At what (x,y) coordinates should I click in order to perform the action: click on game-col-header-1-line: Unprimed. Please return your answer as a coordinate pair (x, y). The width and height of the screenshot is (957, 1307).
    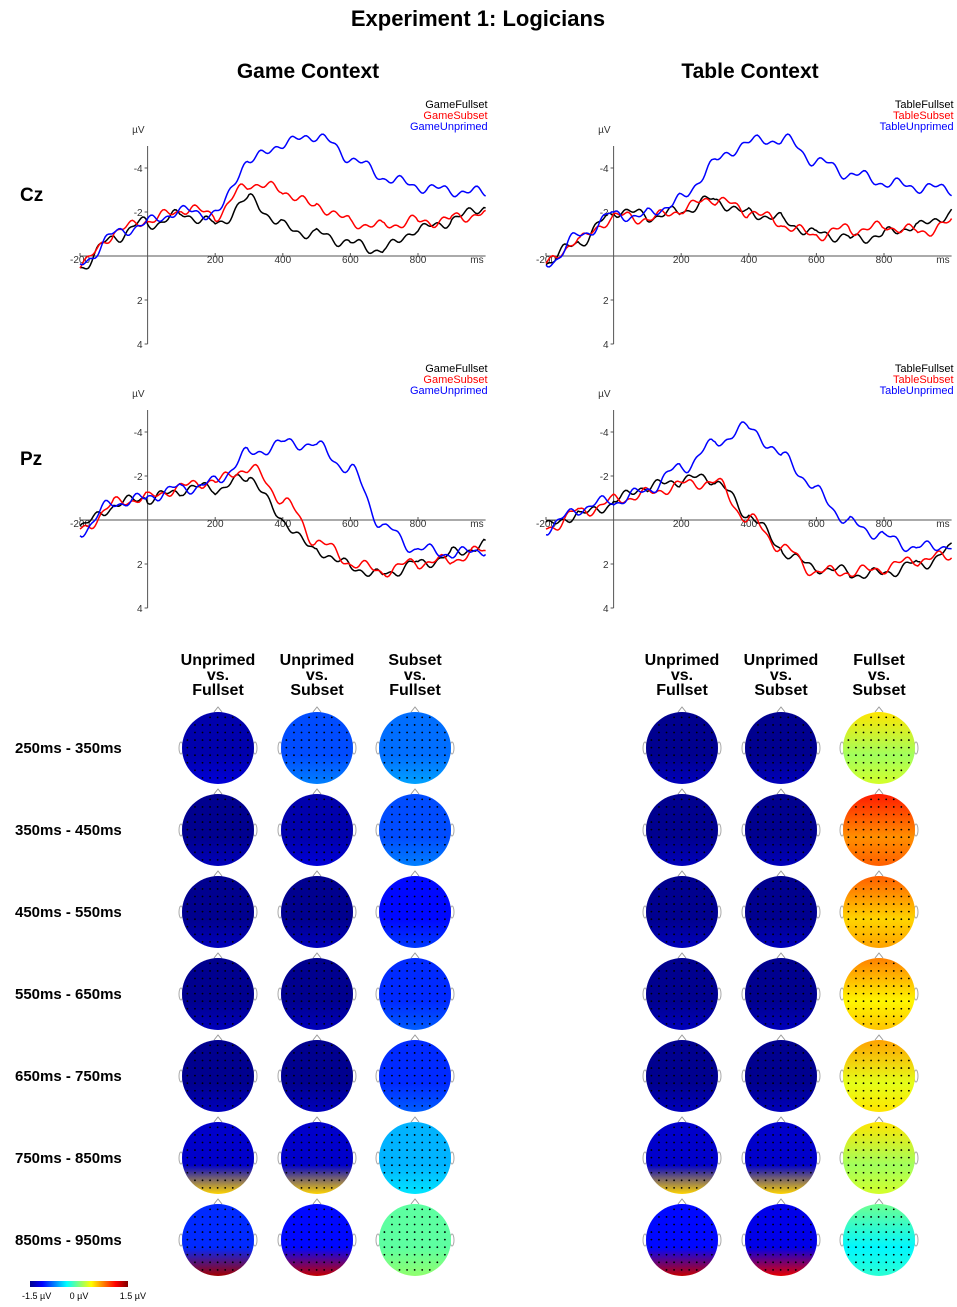
    Looking at the image, I should click on (317, 660).